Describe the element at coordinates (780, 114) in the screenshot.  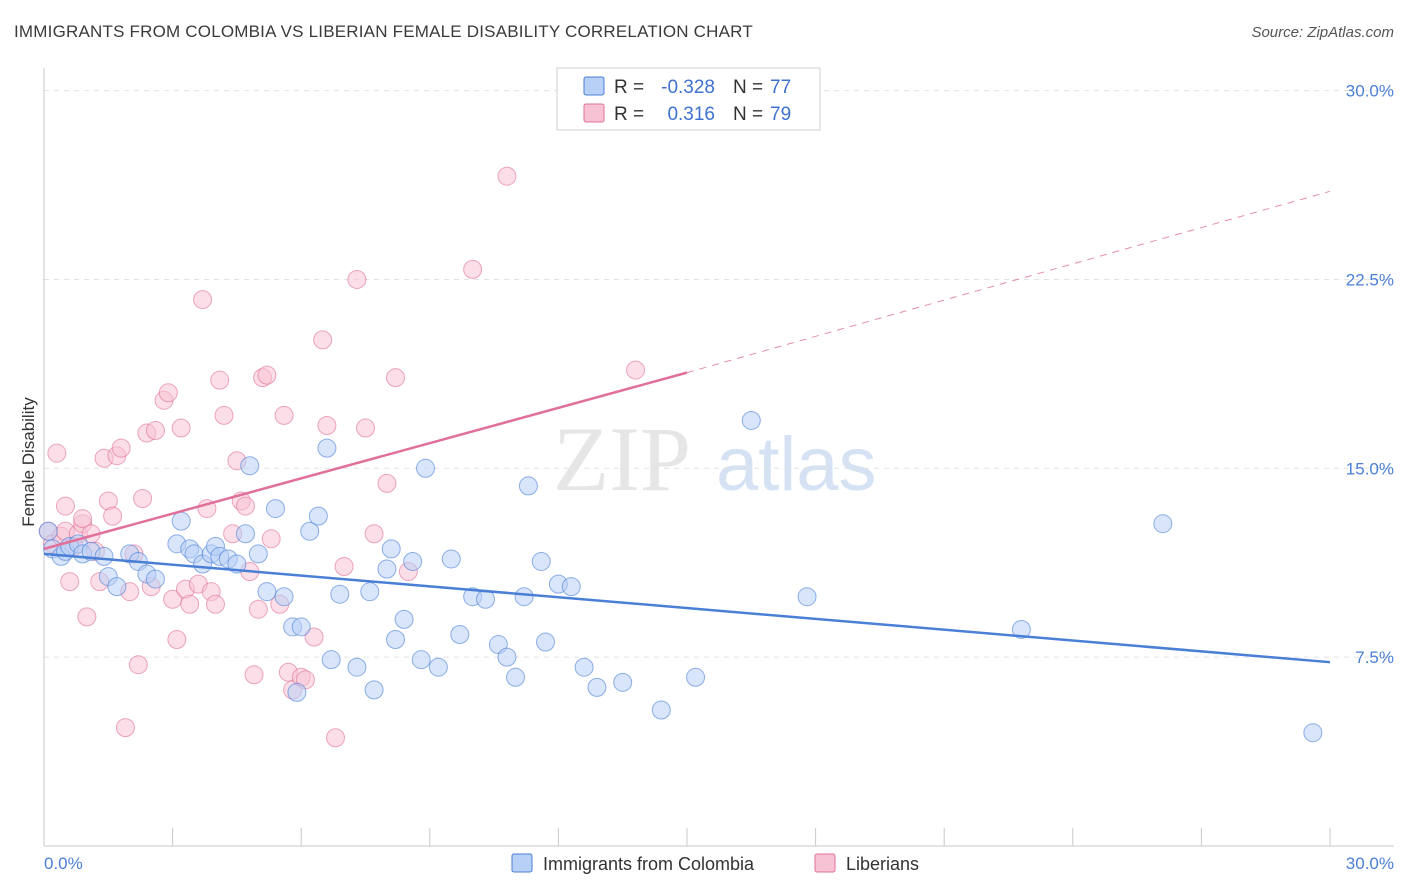
I see `legend-n-value-1: 79` at that location.